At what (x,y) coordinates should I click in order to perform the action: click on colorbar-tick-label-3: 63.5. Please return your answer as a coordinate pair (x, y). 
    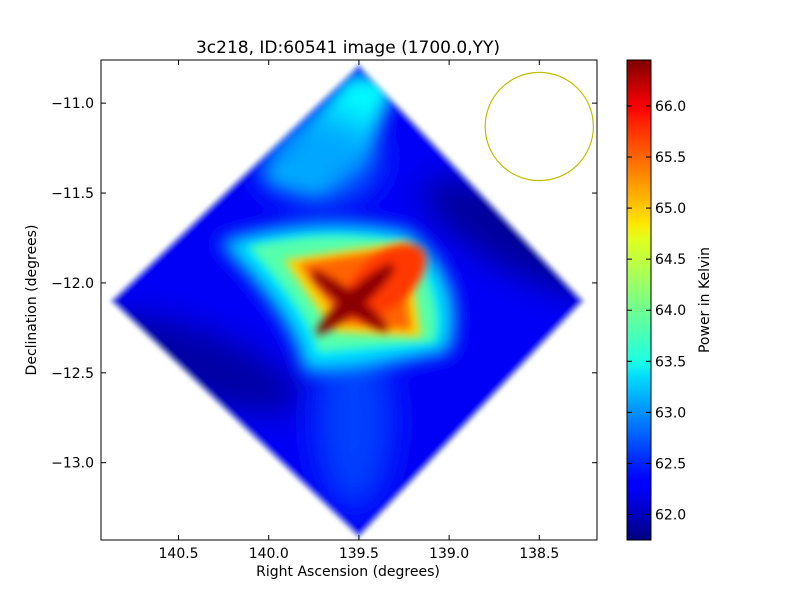
    Looking at the image, I should click on (670, 362).